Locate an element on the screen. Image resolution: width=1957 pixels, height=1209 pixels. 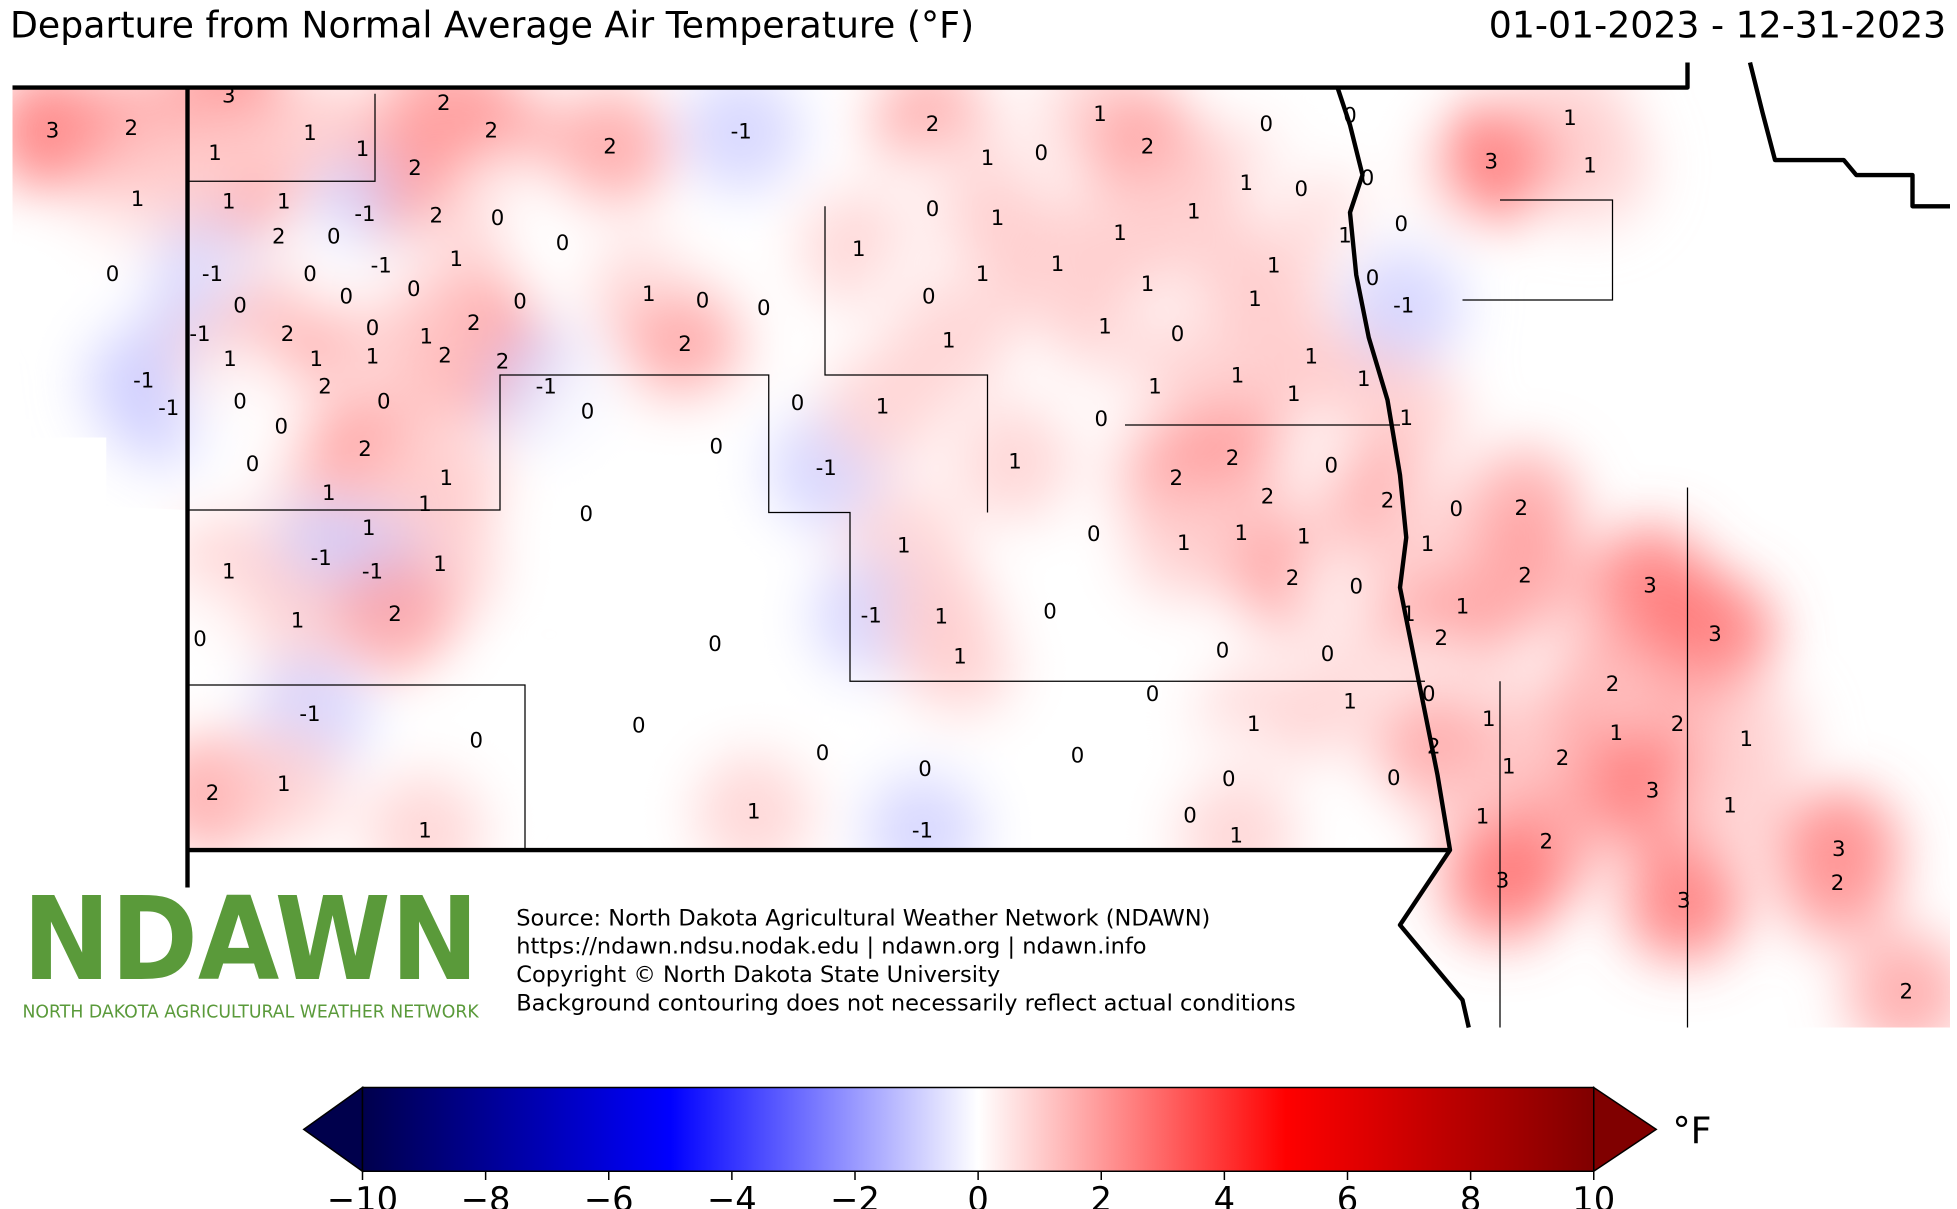
colorbar-gradient is located at coordinates (978, 1129).